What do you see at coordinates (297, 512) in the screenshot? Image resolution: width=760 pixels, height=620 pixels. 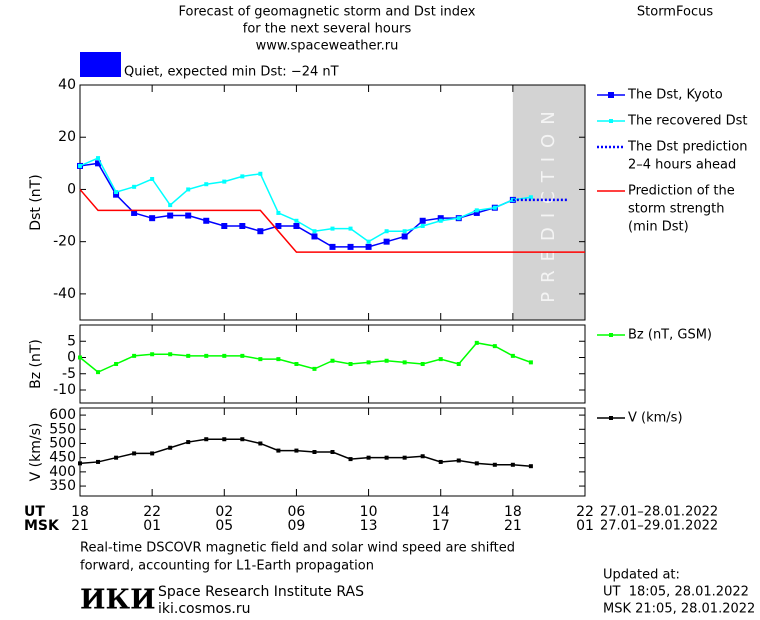 I see `x-tick-label: 06` at bounding box center [297, 512].